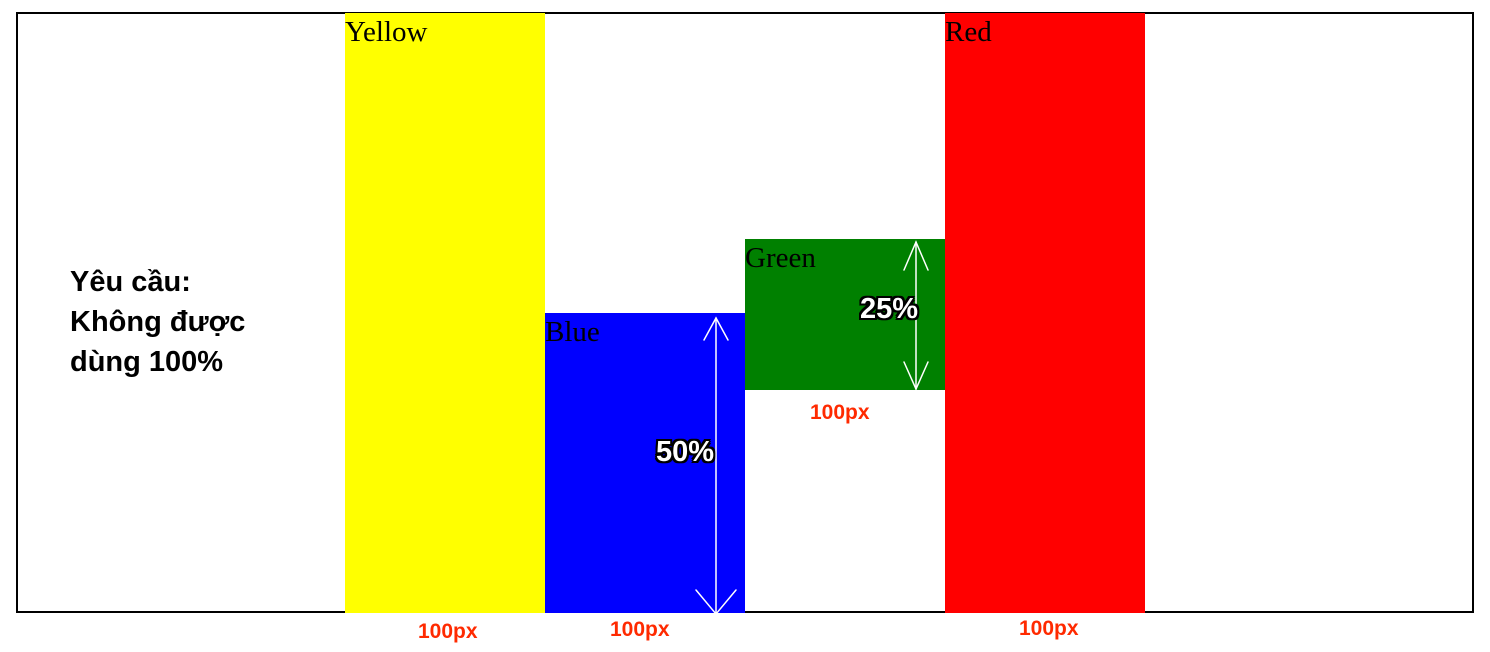  I want to click on blue-height-arrow-icon, so click(716, 466).